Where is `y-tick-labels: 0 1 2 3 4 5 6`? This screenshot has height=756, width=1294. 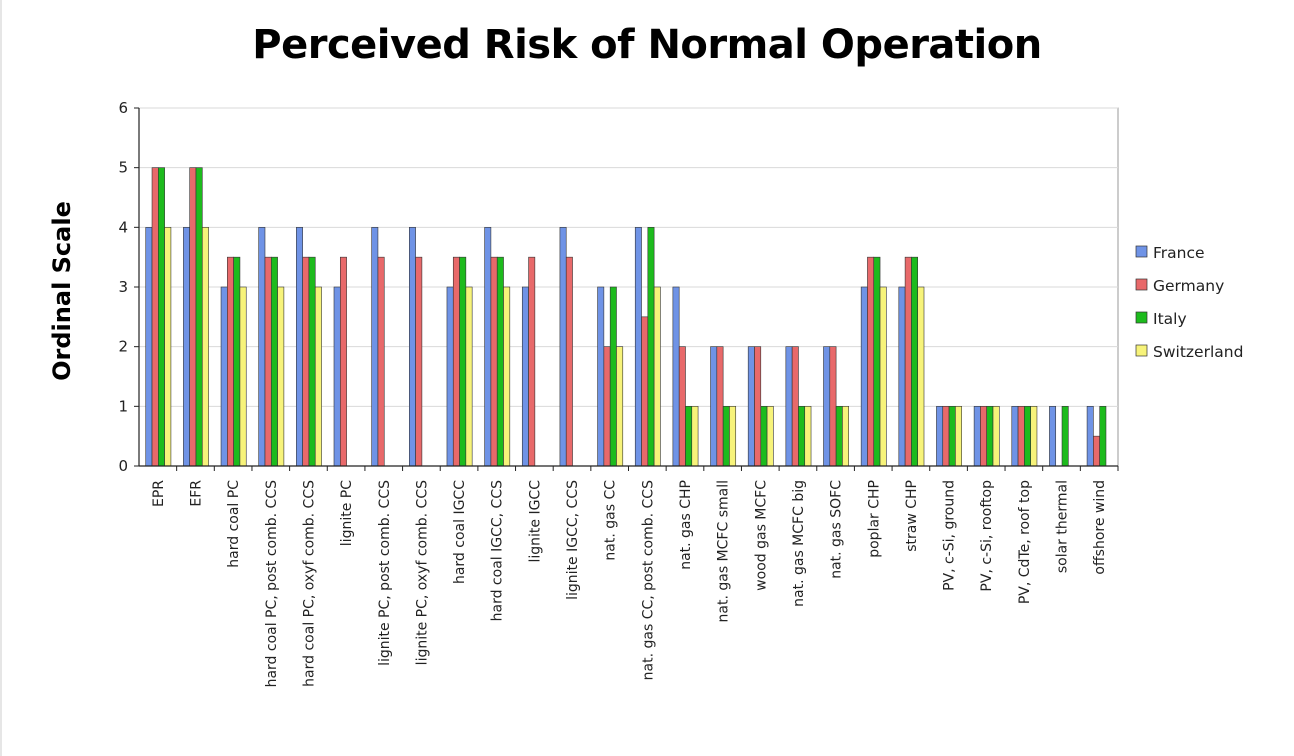 y-tick-labels: 0 1 2 3 4 5 6 is located at coordinates (123, 287).